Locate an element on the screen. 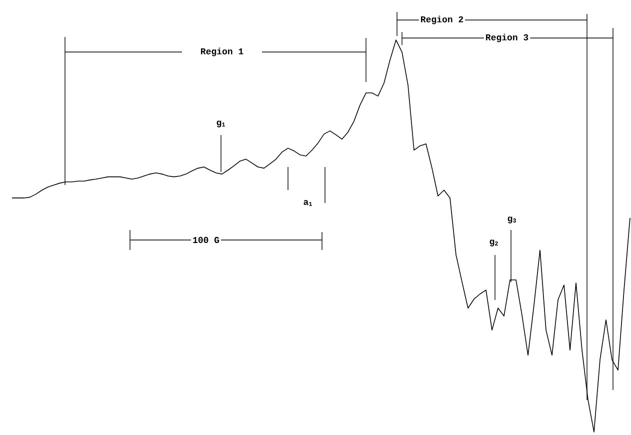 The width and height of the screenshot is (631, 435). annotation: g$_{3}$ is located at coordinates (512, 220).